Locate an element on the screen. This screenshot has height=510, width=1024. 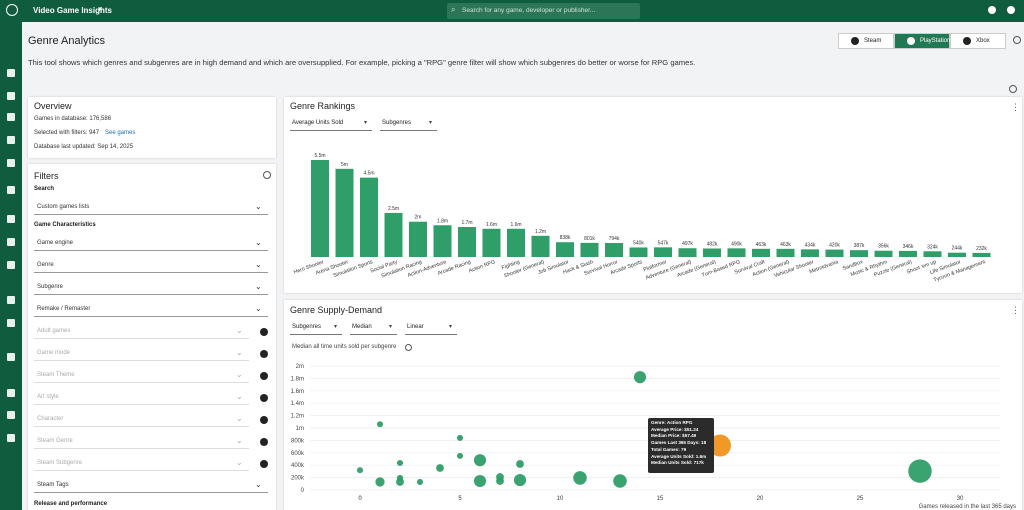
stat: Database last updated: Sep 14, 2025 is located at coordinates (84, 147).